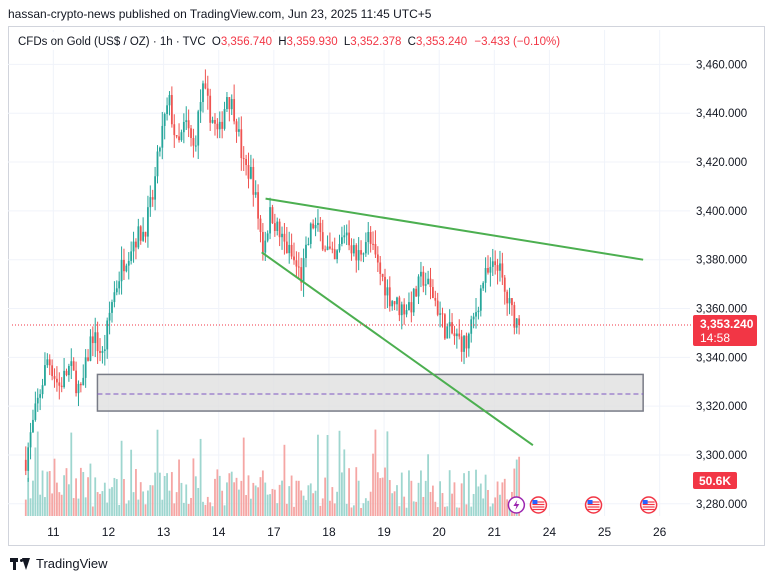  Describe the element at coordinates (370, 392) in the screenshot. I see `support-zone` at that location.